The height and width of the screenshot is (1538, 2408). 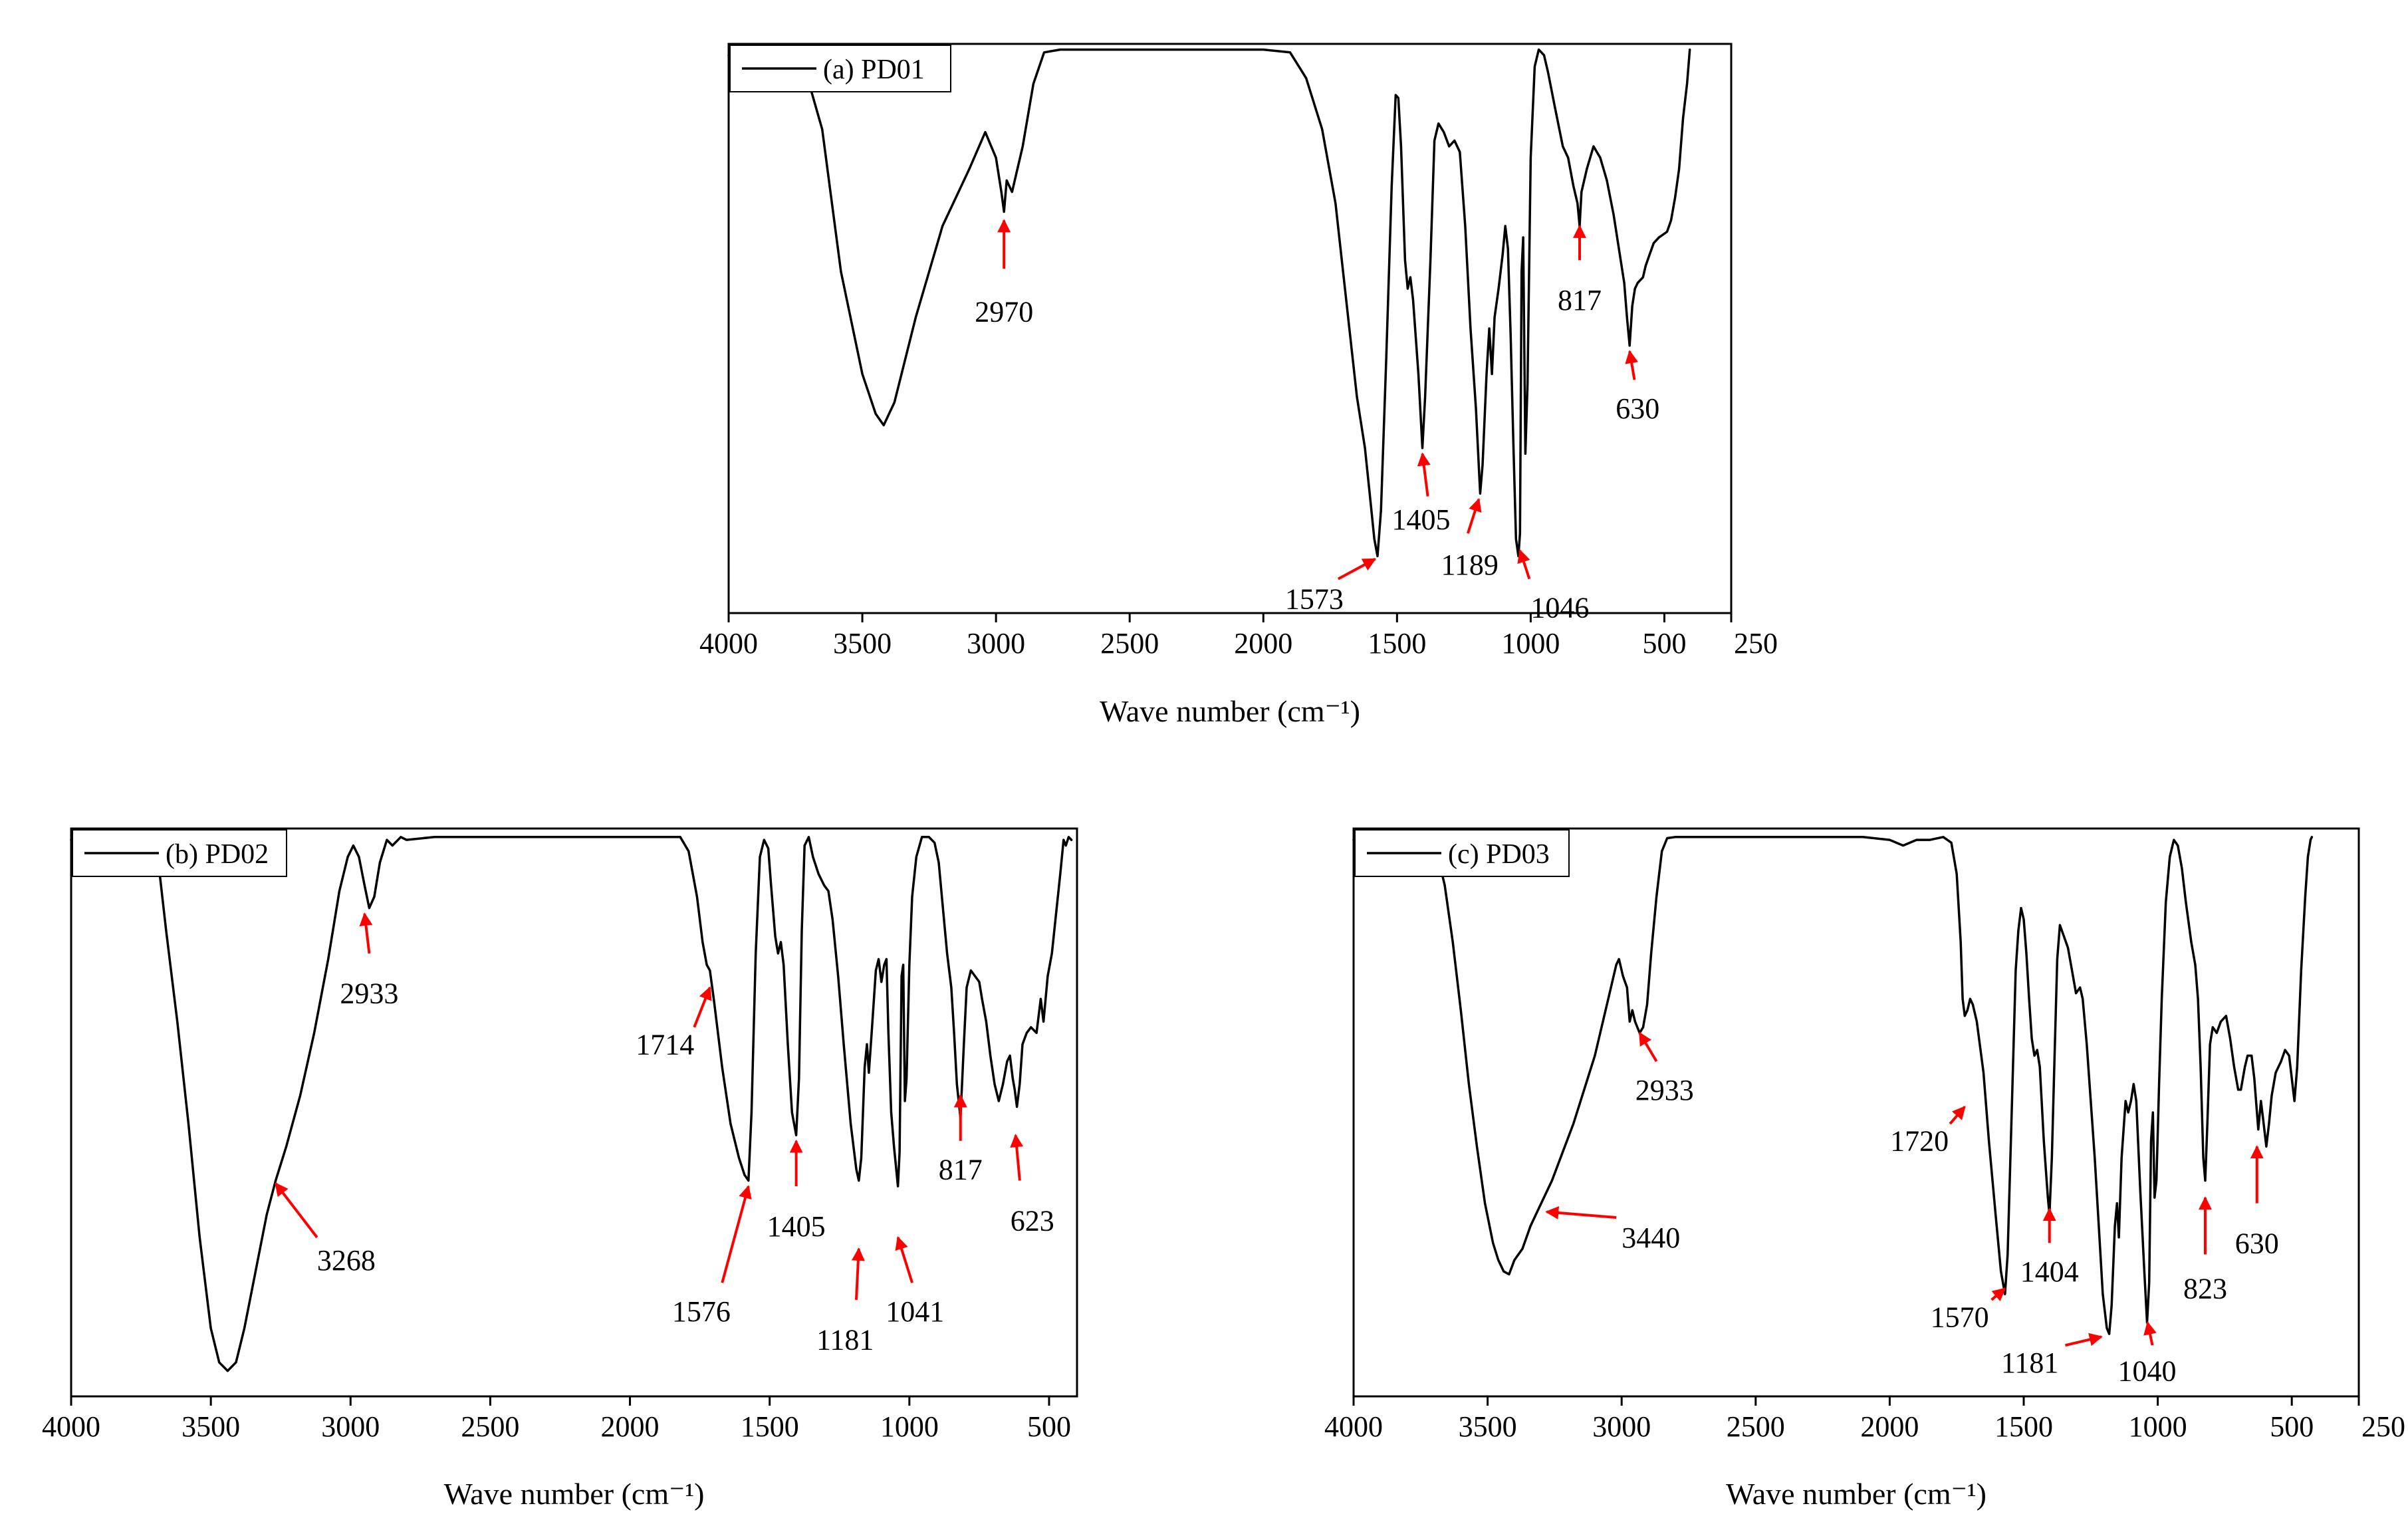 I want to click on peak-label: 1404, so click(x=2049, y=1271).